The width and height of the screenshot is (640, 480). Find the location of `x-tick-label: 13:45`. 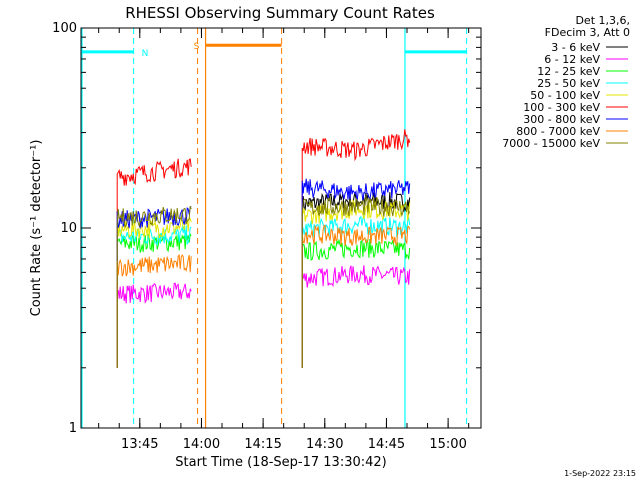

x-tick-label: 13:45 is located at coordinates (139, 444).